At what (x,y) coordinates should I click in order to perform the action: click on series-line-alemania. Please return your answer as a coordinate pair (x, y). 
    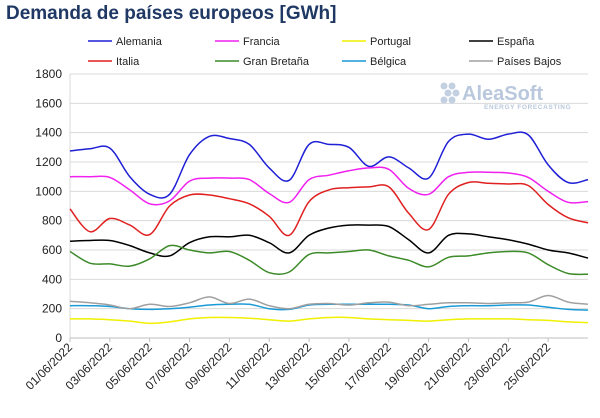
    Looking at the image, I should click on (329, 165).